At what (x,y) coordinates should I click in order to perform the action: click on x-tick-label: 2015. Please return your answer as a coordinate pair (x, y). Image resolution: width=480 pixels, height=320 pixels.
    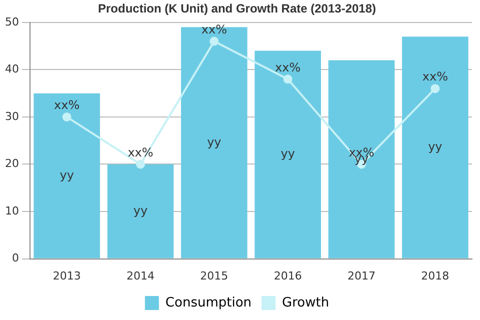
    Looking at the image, I should click on (214, 275).